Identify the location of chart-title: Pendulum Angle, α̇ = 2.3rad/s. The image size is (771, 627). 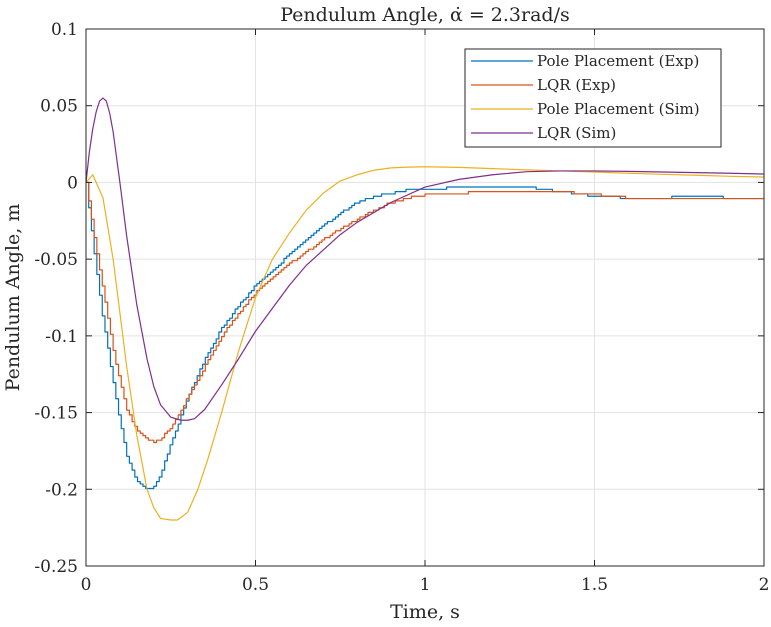
(424, 15).